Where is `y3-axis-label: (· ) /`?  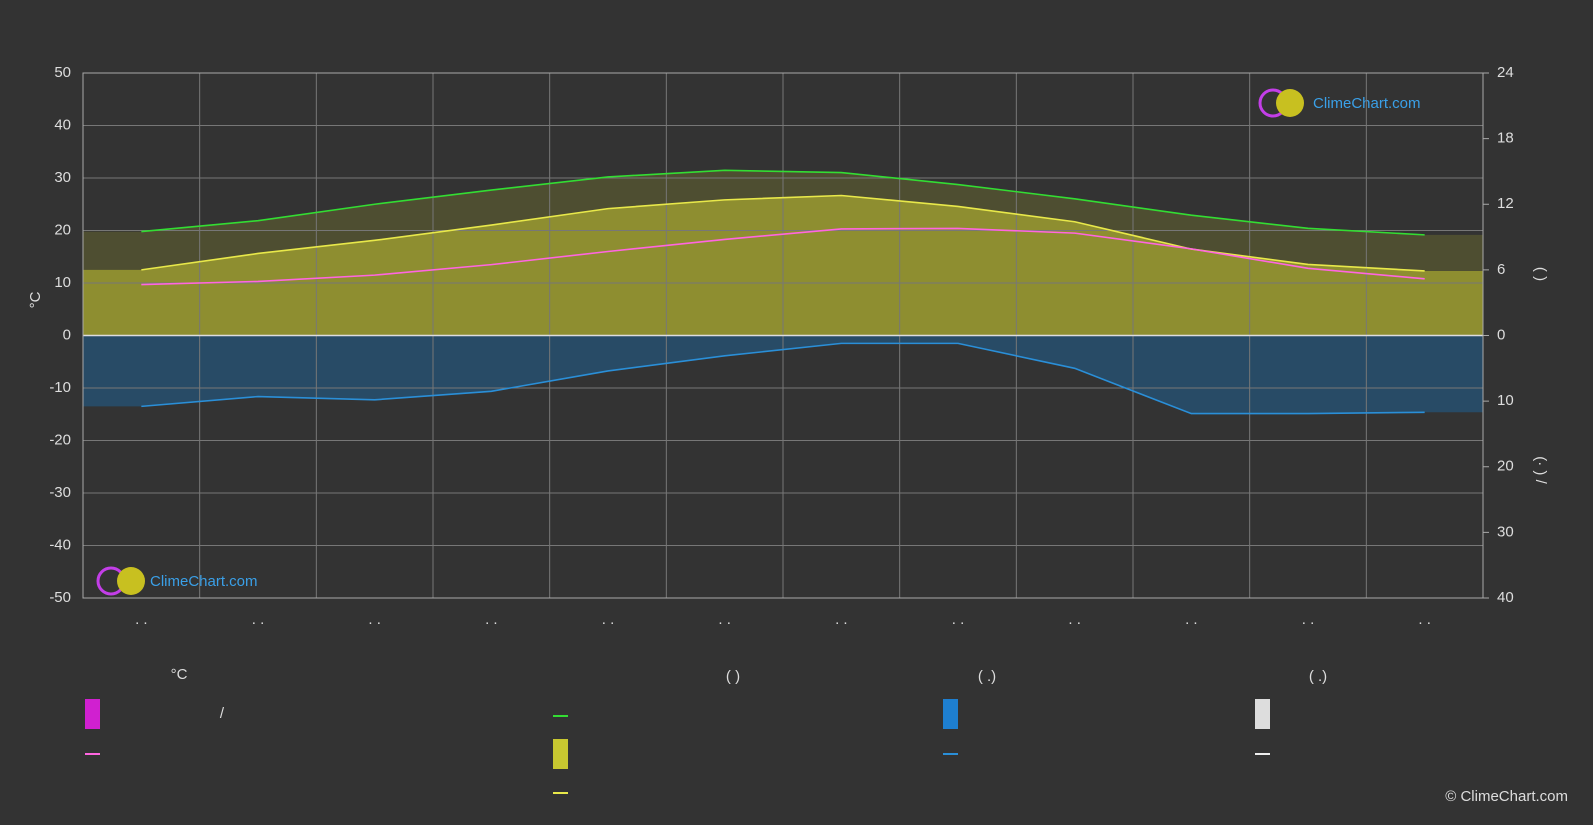 y3-axis-label: (· ) / is located at coordinates (1540, 470).